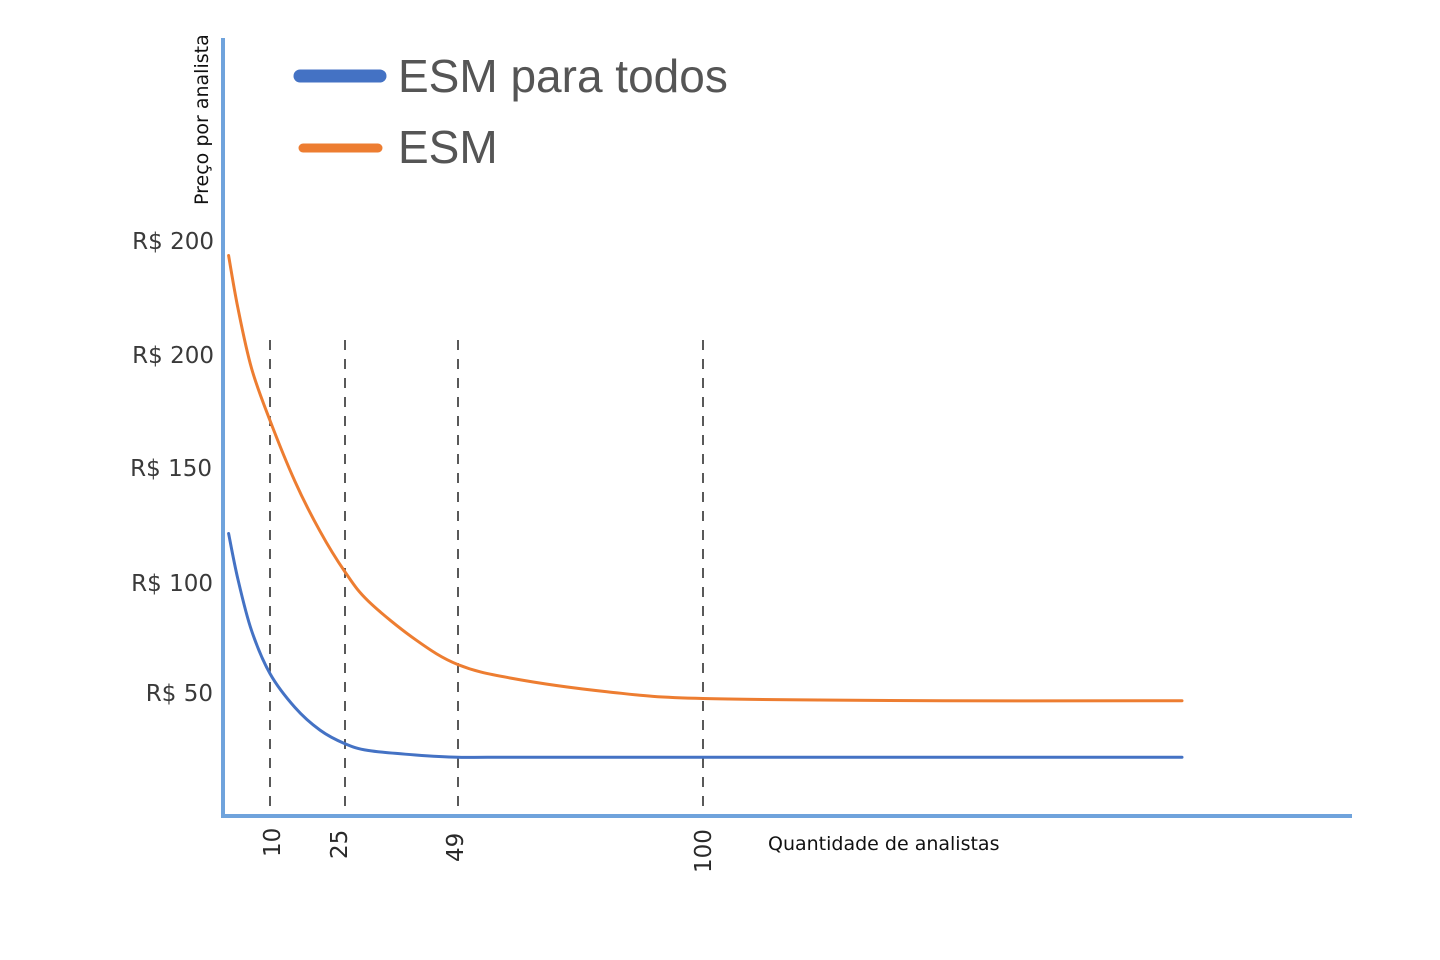 The width and height of the screenshot is (1440, 960). I want to click on x-tick-label: 49, so click(456, 847).